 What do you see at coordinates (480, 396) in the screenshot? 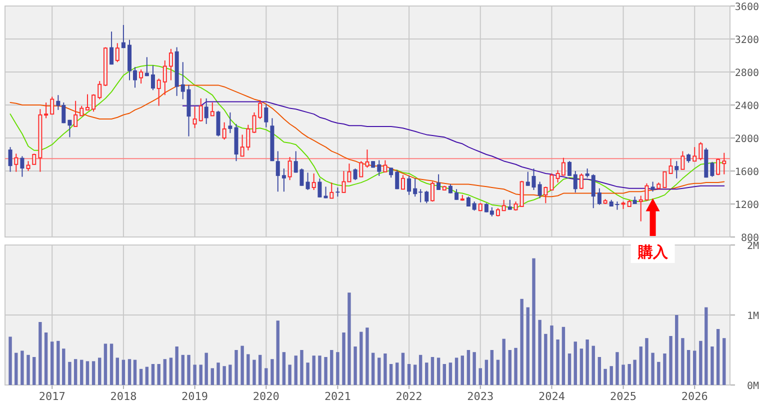
I see `x-tick-label: 2023` at bounding box center [480, 396].